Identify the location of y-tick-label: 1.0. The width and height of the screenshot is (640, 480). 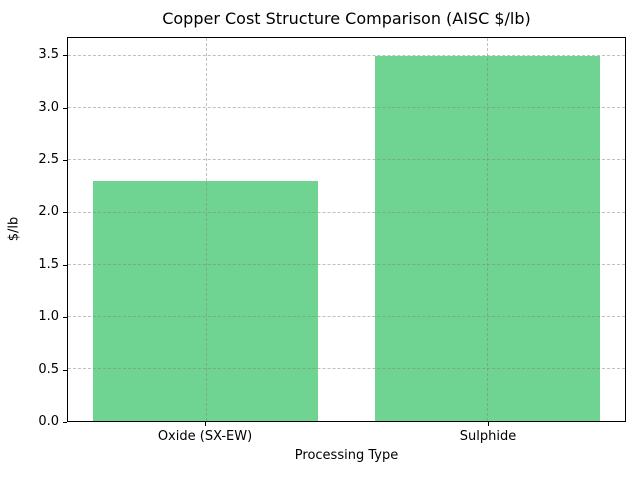
(48, 316).